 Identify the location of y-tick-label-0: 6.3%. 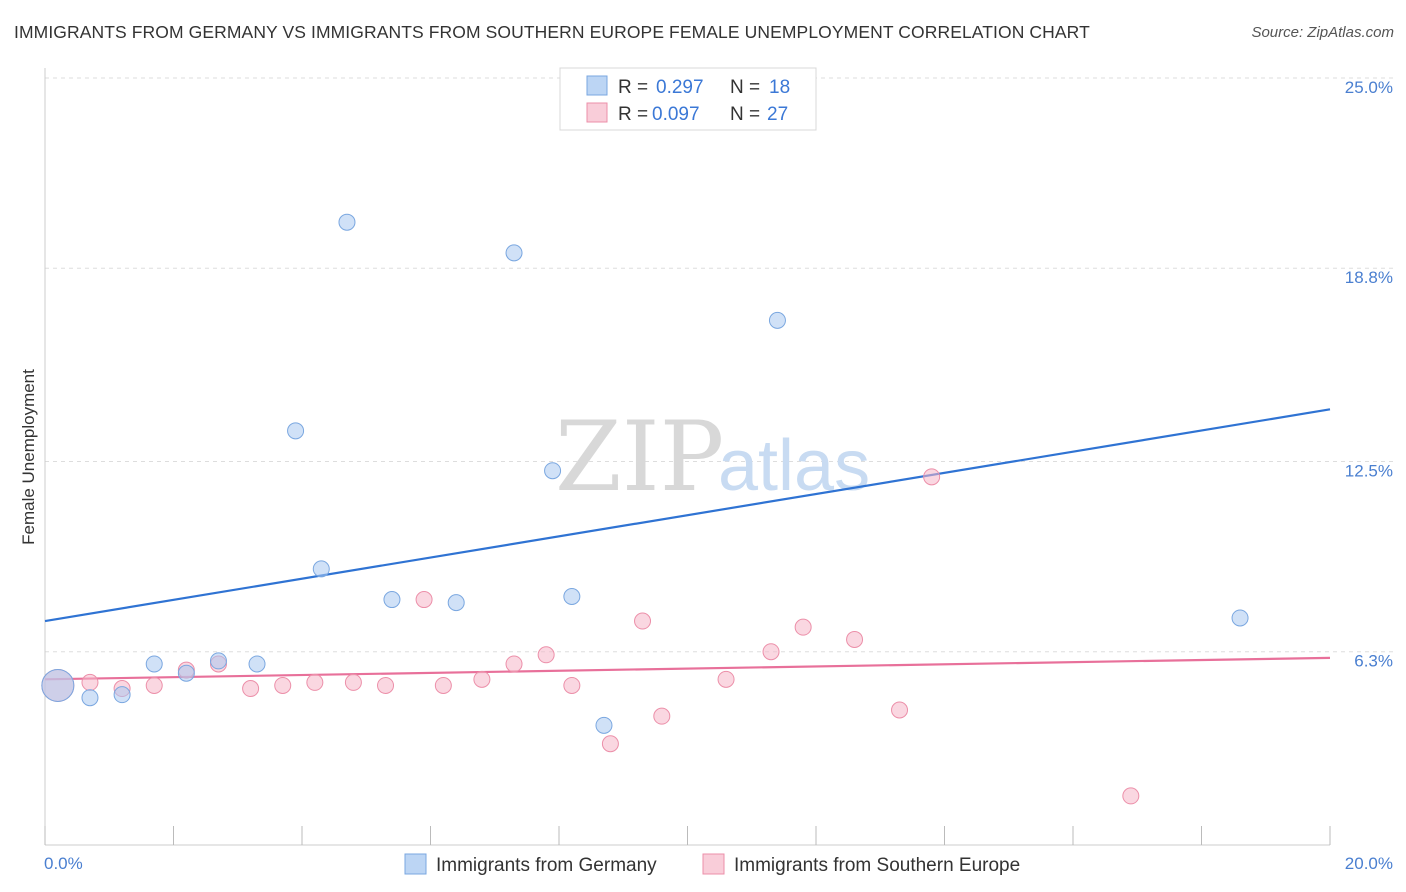
(1373, 661).